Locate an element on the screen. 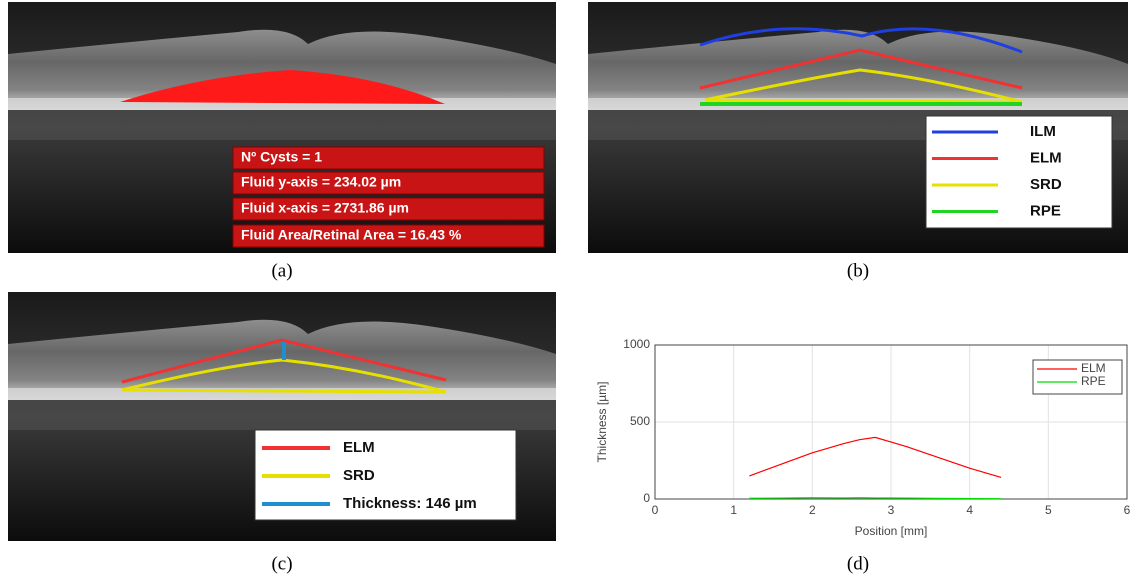 This screenshot has height=584, width=1134. x-tick-label: 2 is located at coordinates (812, 510).